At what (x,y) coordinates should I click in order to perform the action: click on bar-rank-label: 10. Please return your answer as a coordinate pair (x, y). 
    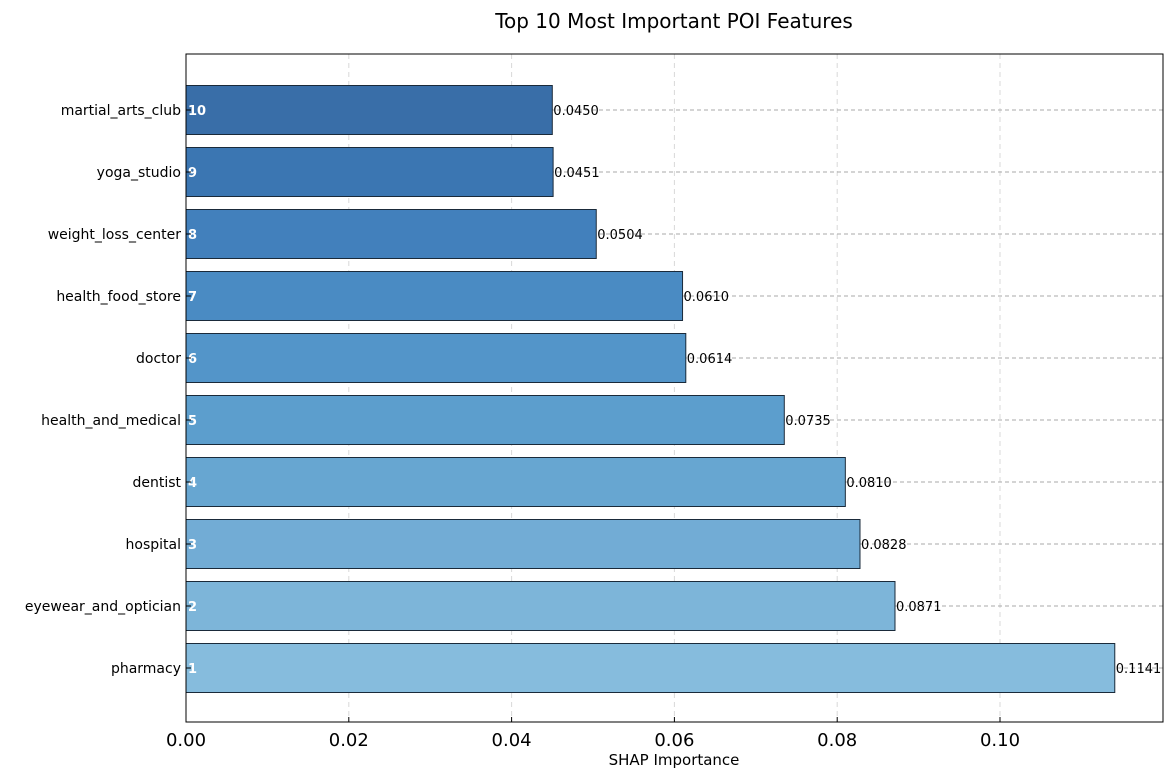
    Looking at the image, I should click on (197, 111).